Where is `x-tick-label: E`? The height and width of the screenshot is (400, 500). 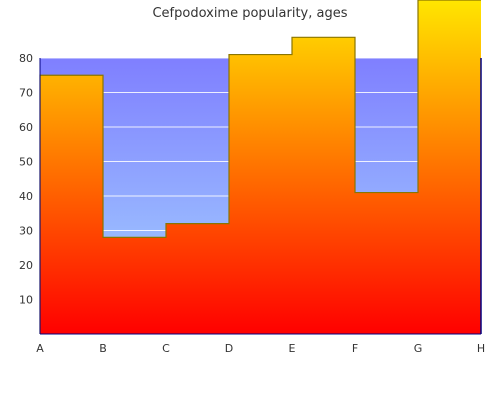 x-tick-label: E is located at coordinates (292, 348).